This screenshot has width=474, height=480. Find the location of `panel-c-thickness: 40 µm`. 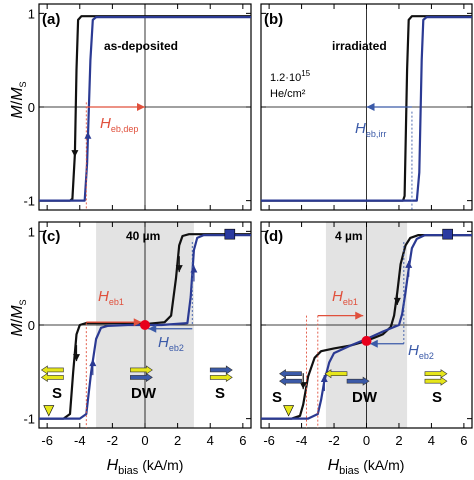

panel-c-thickness: 40 µm is located at coordinates (143, 236).